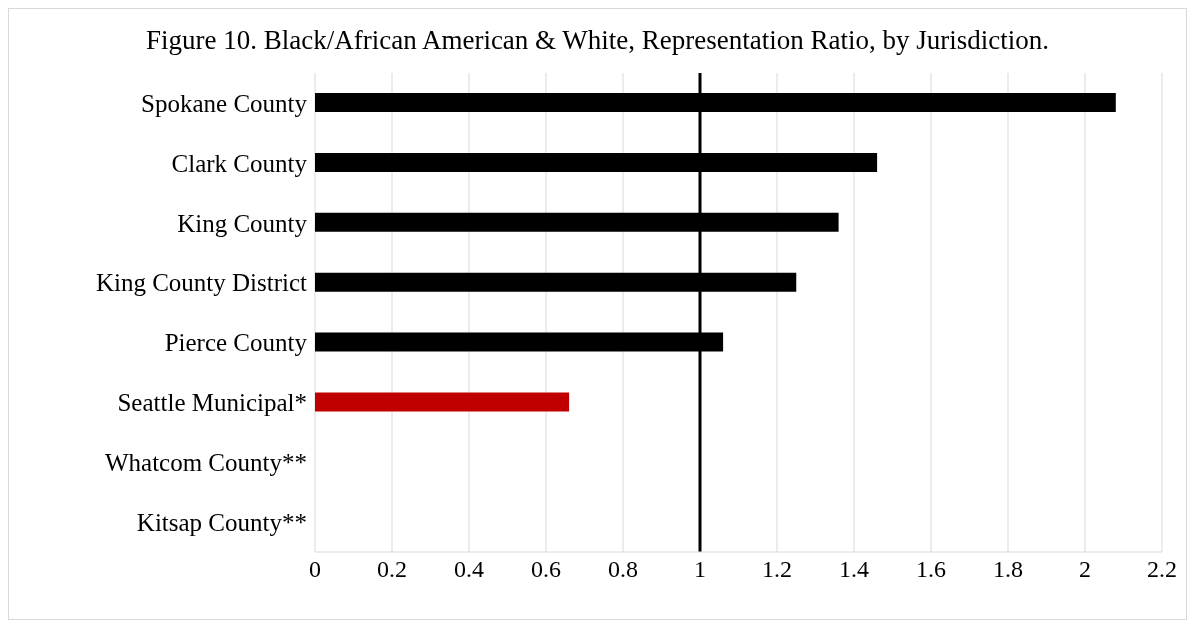 The width and height of the screenshot is (1193, 626). I want to click on x-tick-label: 2, so click(1085, 569).